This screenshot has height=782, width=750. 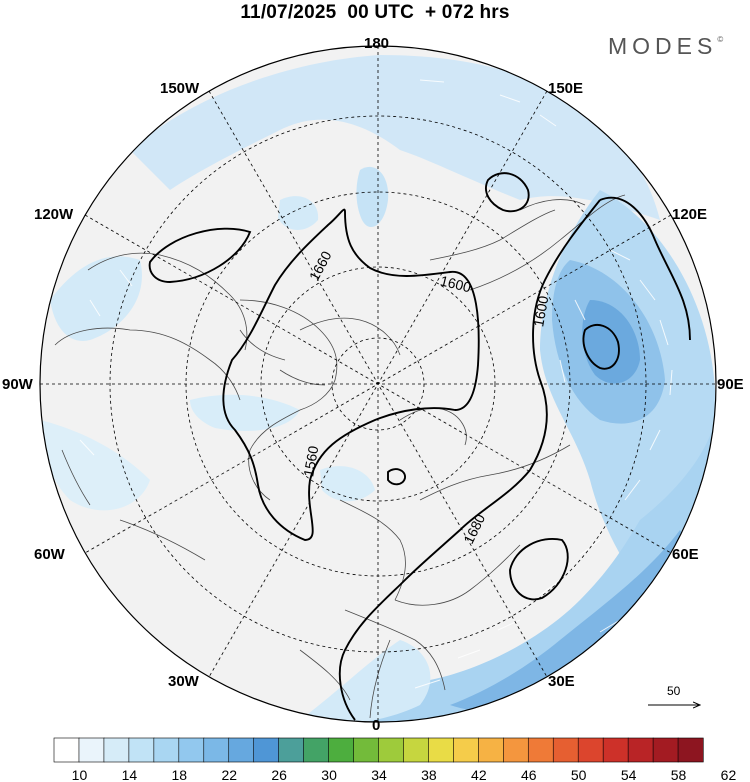 I want to click on lon-label-150w: 150W, so click(x=180, y=88).